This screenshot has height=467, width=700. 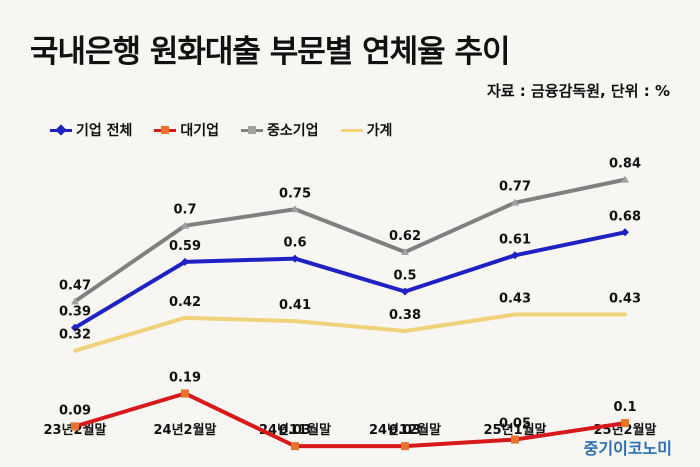 I want to click on data-label: 0.05, so click(x=515, y=424).